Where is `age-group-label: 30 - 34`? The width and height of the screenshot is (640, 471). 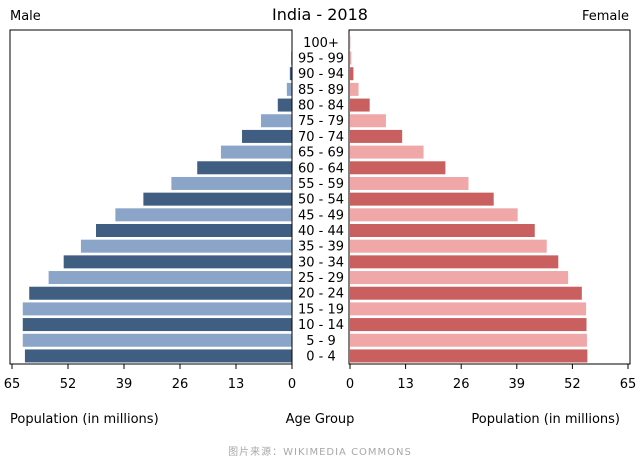 age-group-label: 30 - 34 is located at coordinates (321, 262).